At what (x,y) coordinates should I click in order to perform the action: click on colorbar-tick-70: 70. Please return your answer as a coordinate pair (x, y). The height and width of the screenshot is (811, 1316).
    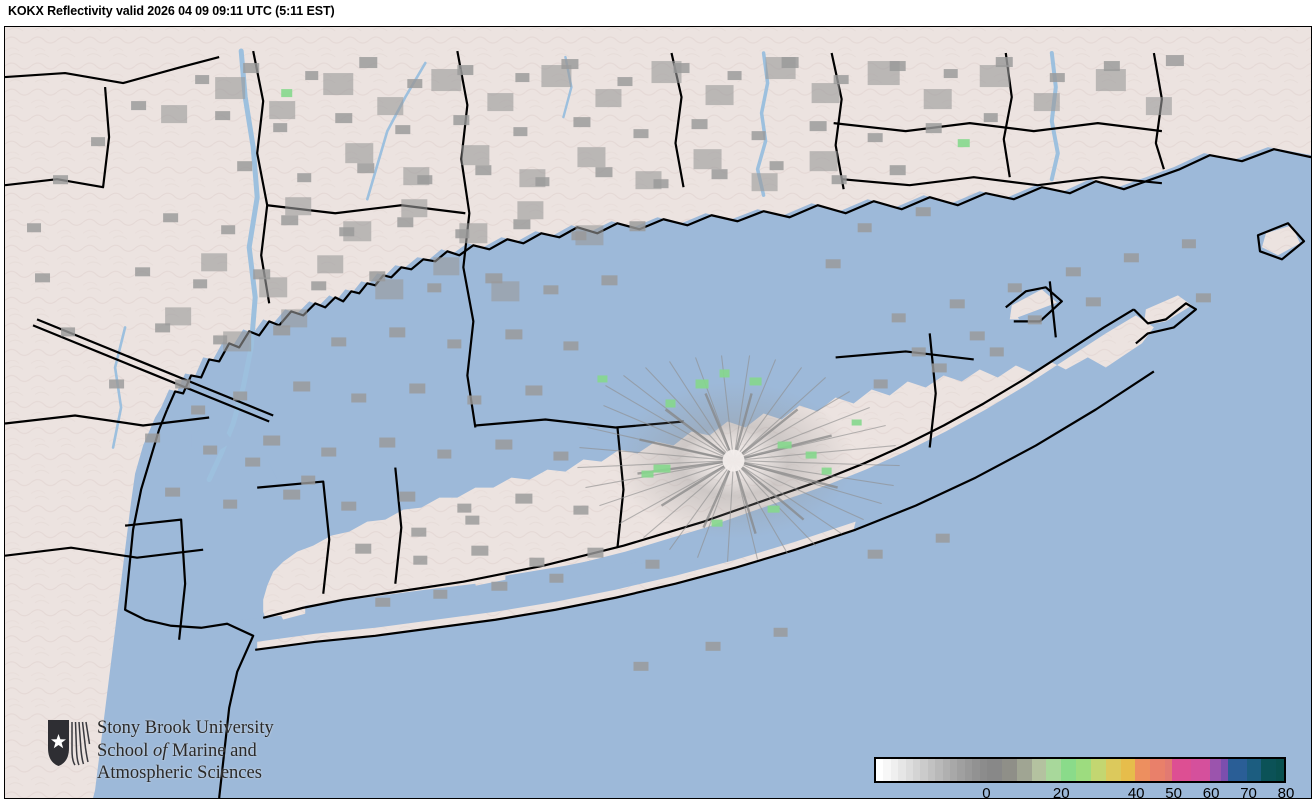
    Looking at the image, I should click on (1248, 792).